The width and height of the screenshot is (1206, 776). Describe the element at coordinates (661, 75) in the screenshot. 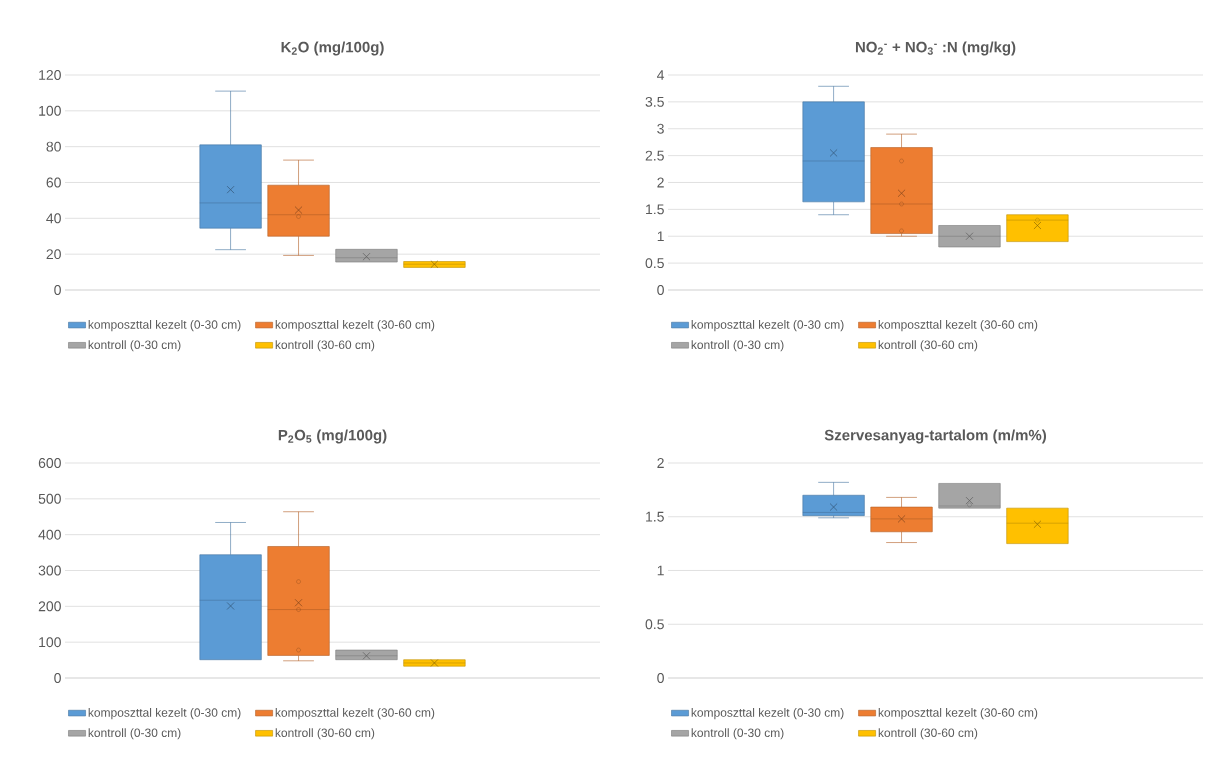

I see `y-tick-label: 4` at that location.